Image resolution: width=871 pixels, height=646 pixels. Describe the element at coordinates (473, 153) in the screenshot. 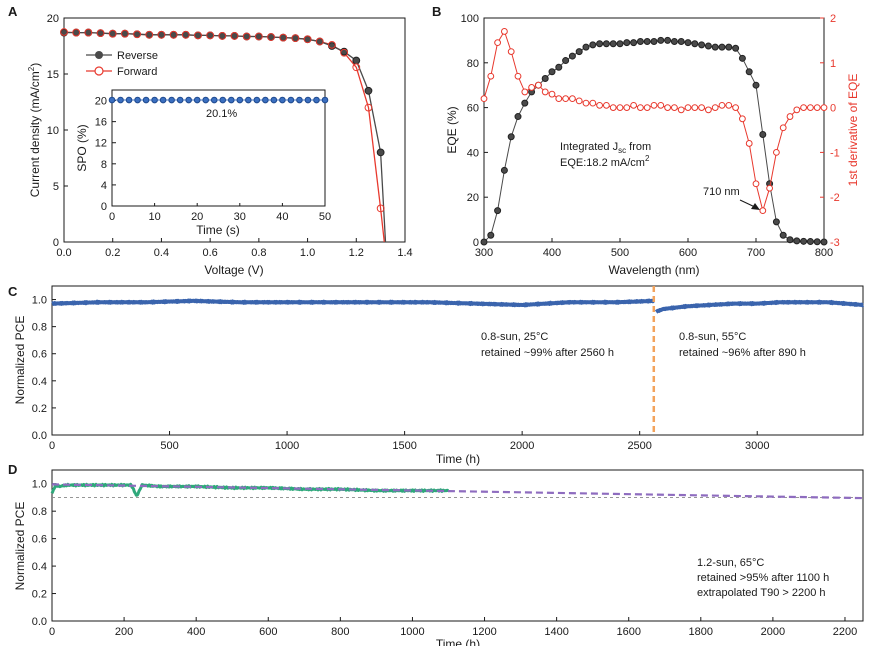

I see `panel-b-y-tick-label: 40` at that location.